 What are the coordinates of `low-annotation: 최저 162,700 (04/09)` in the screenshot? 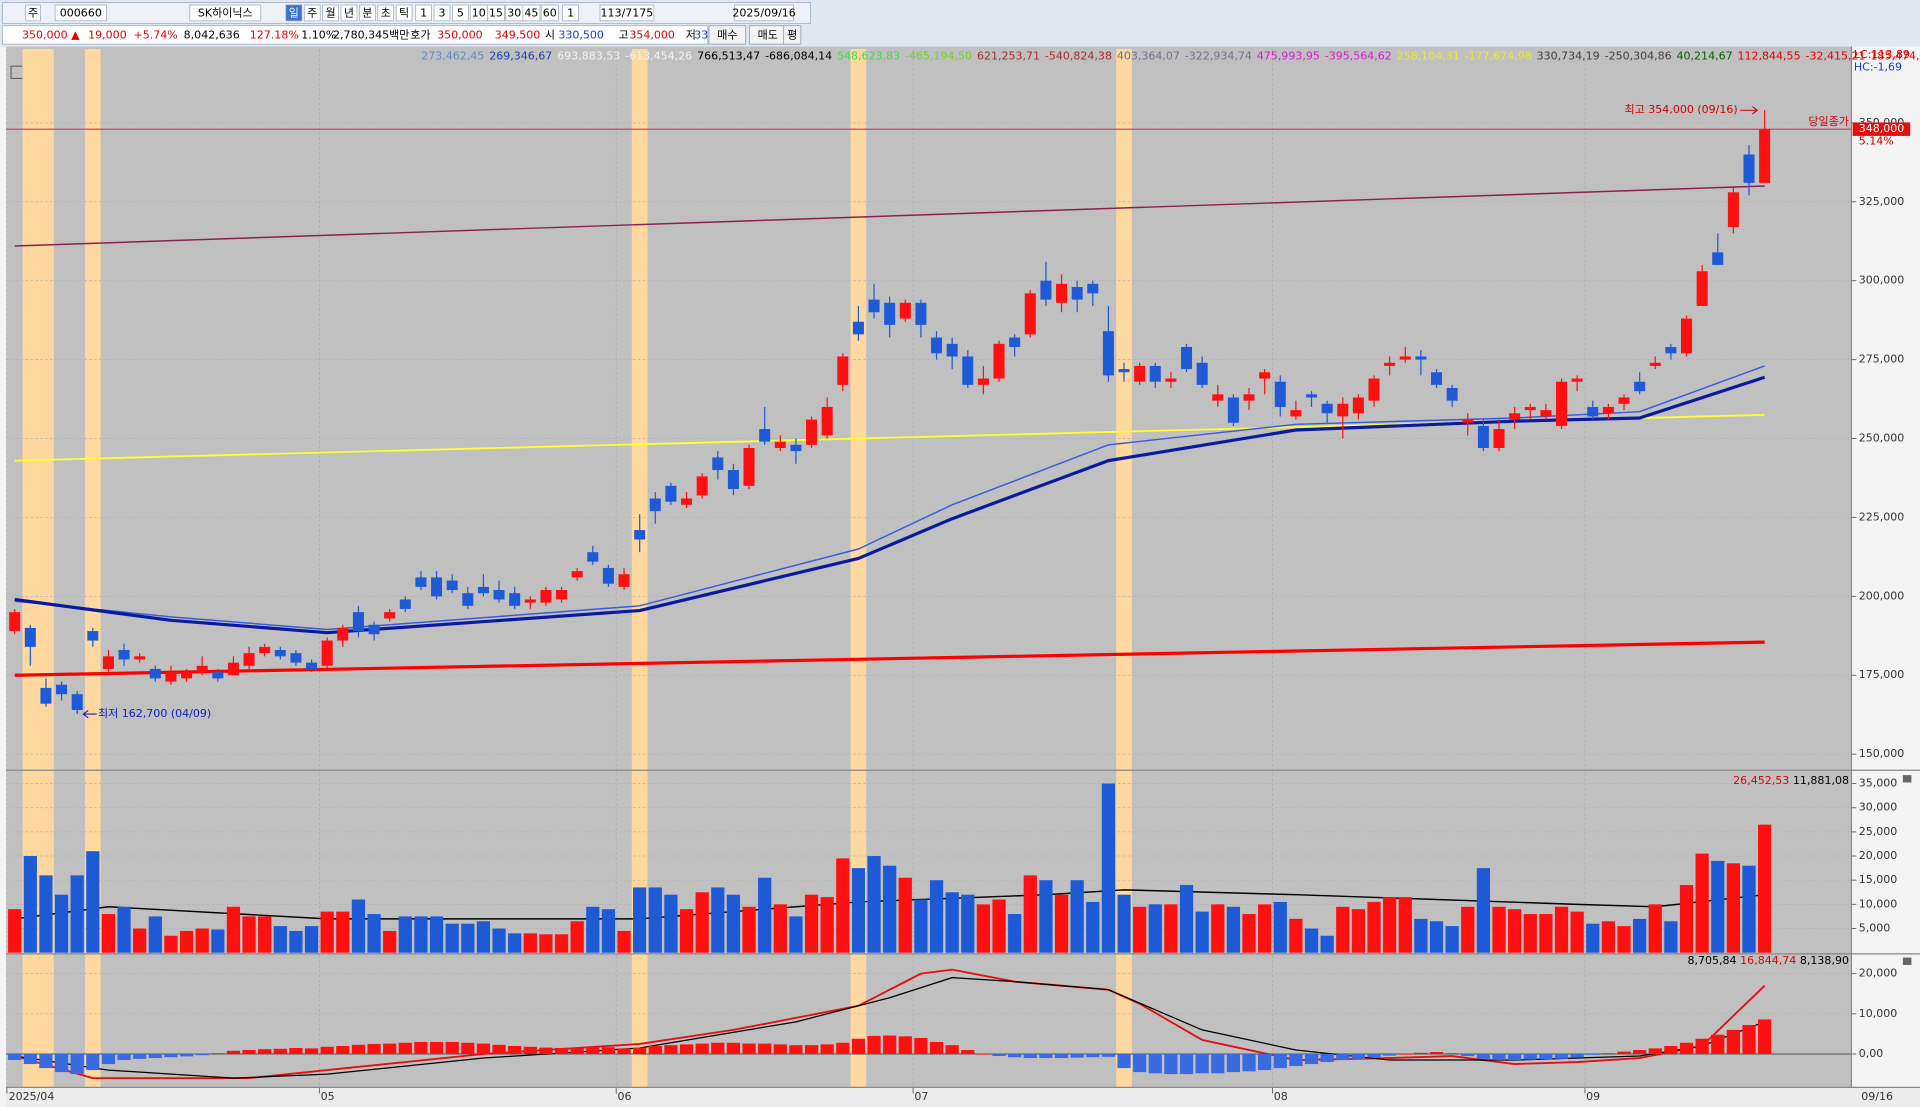 It's located at (154, 713).